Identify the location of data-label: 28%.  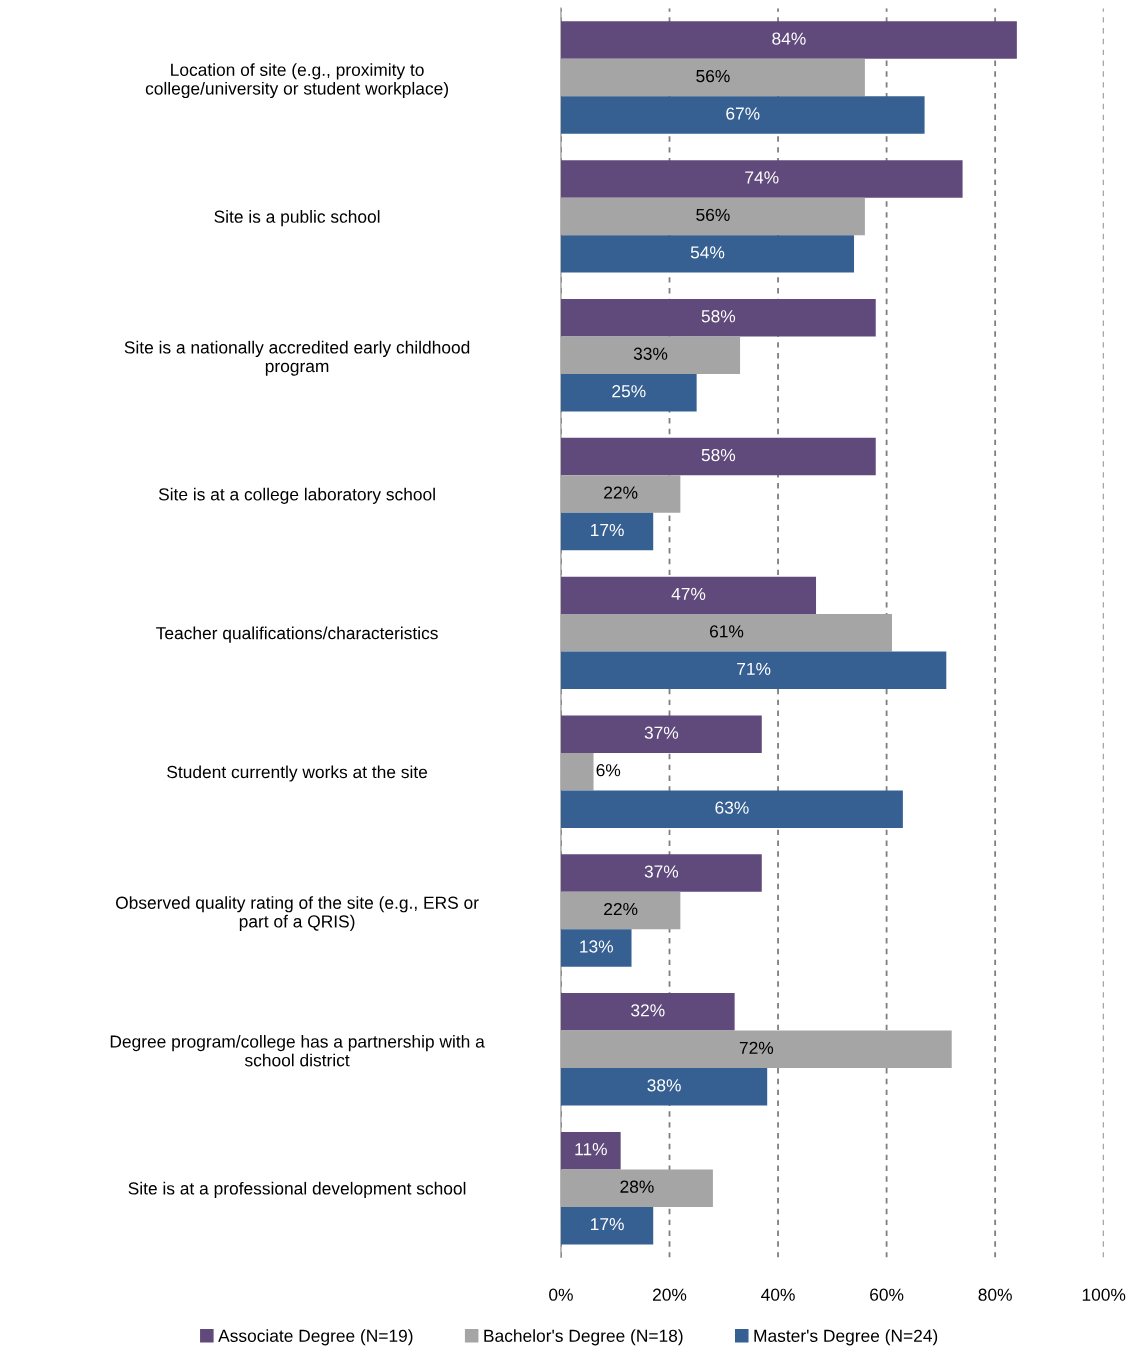
(637, 1186).